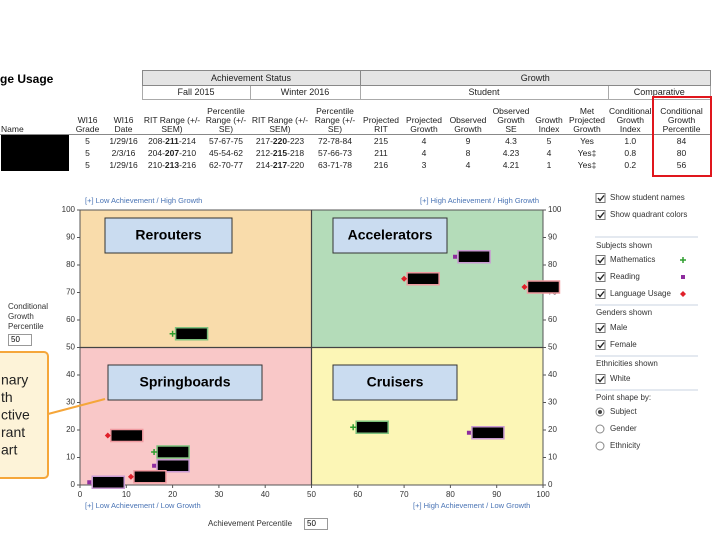 Image resolution: width=720 pixels, height=540 pixels. Describe the element at coordinates (625, 276) in the screenshot. I see `option-label: Reading` at that location.